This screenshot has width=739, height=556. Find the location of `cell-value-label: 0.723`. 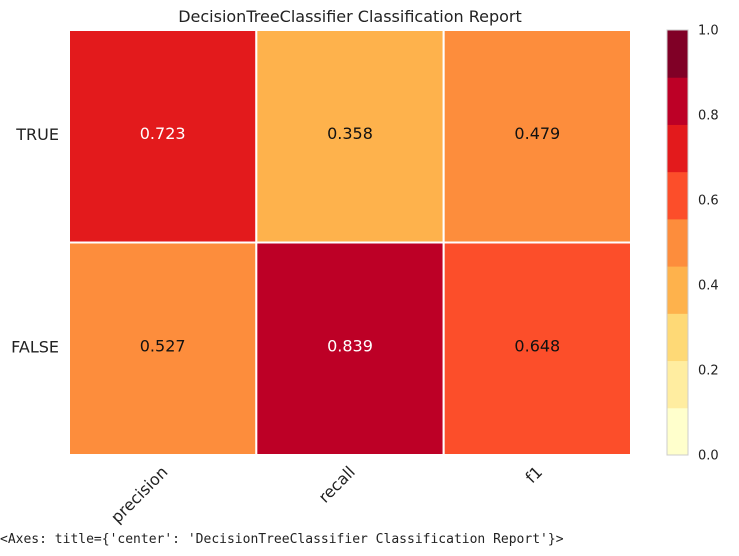

cell-value-label: 0.723 is located at coordinates (163, 133).